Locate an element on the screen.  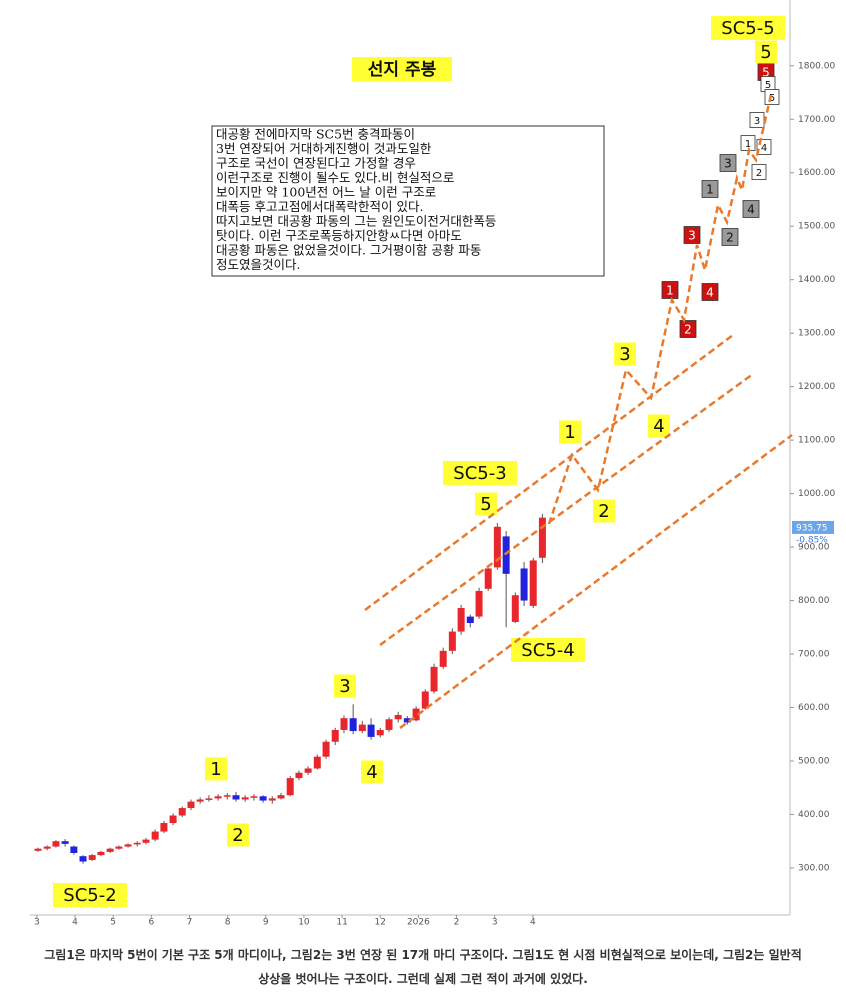
wave-label: SC5-4 is located at coordinates (547, 650).